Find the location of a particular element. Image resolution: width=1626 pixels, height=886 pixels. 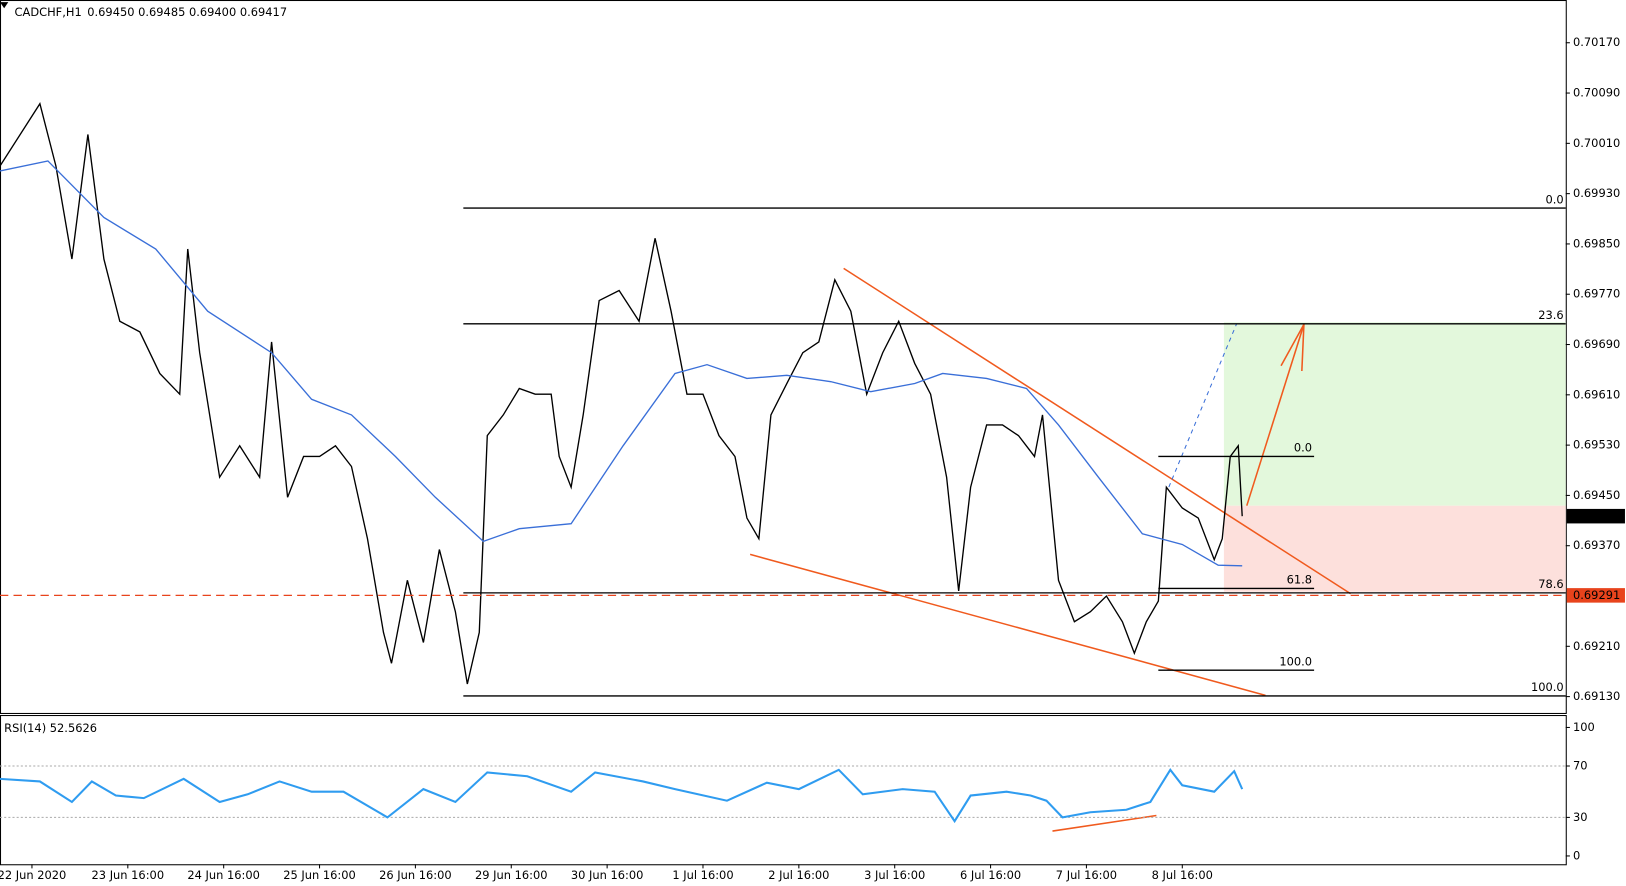

risk-zone is located at coordinates (1394, 548).